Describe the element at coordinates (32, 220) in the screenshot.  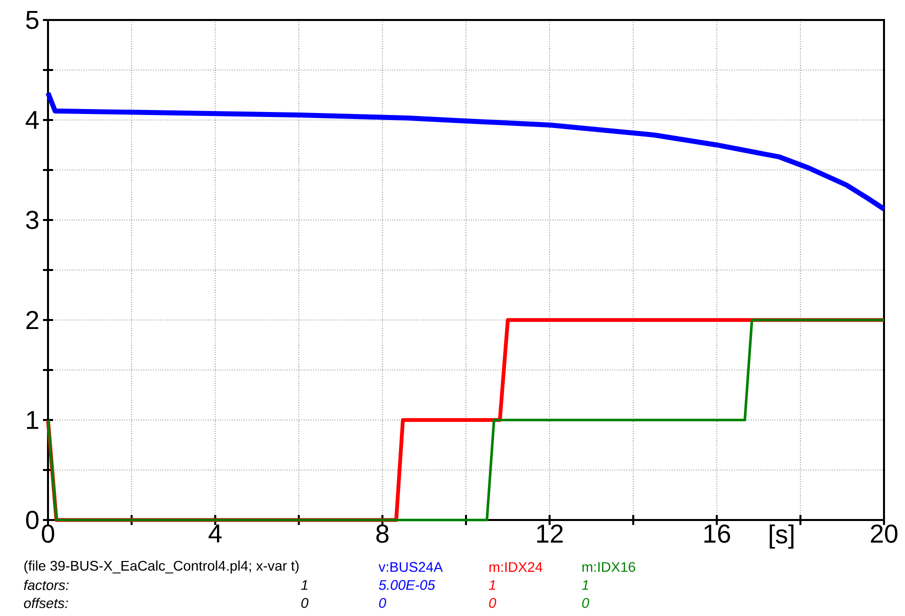
I see `y-tick-label: 3` at that location.